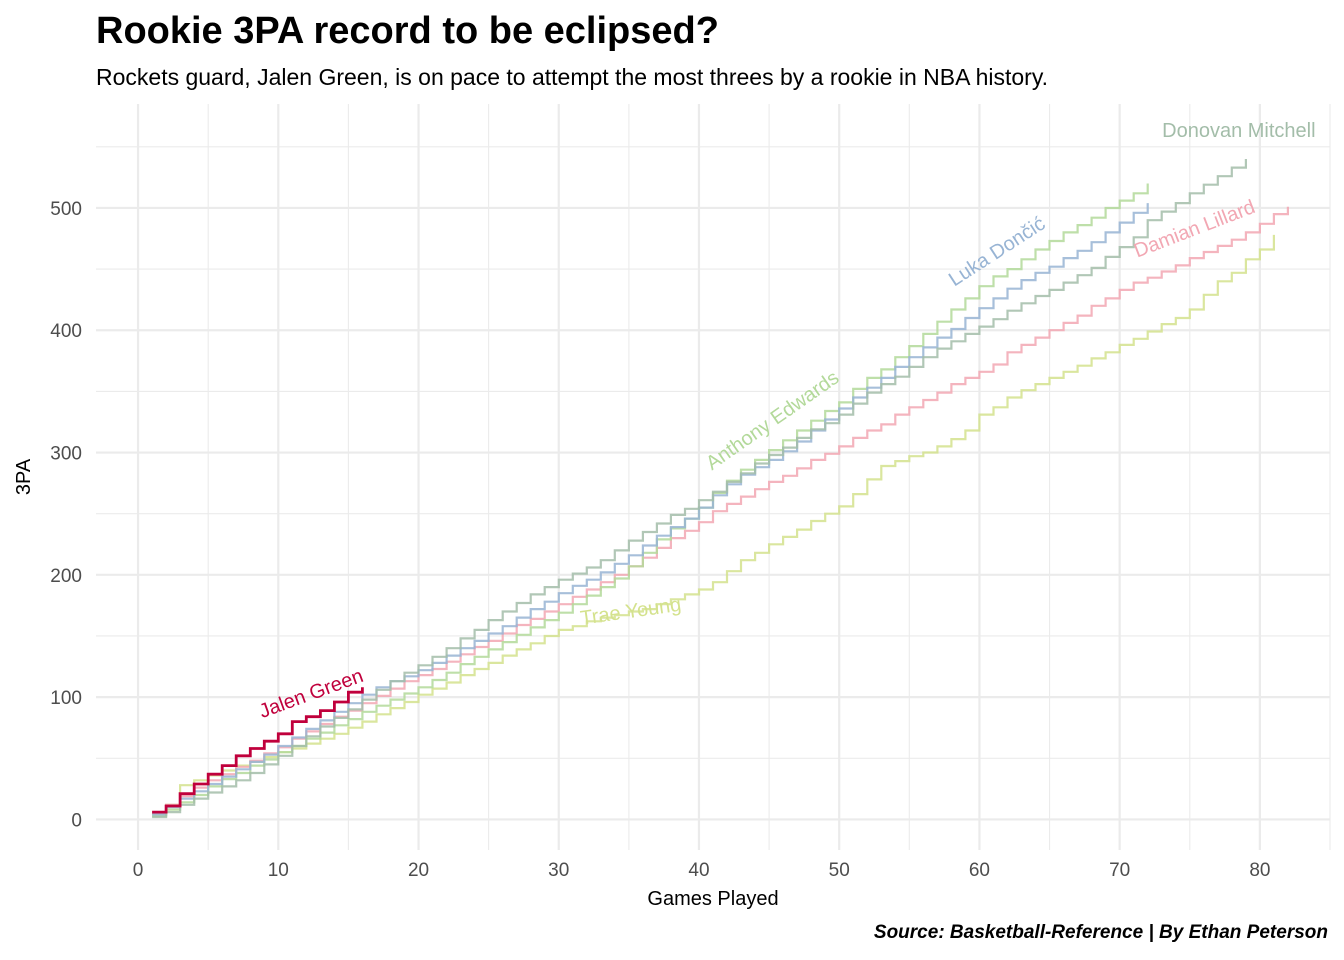  Describe the element at coordinates (839, 870) in the screenshot. I see `x-tick-label: 50` at that location.